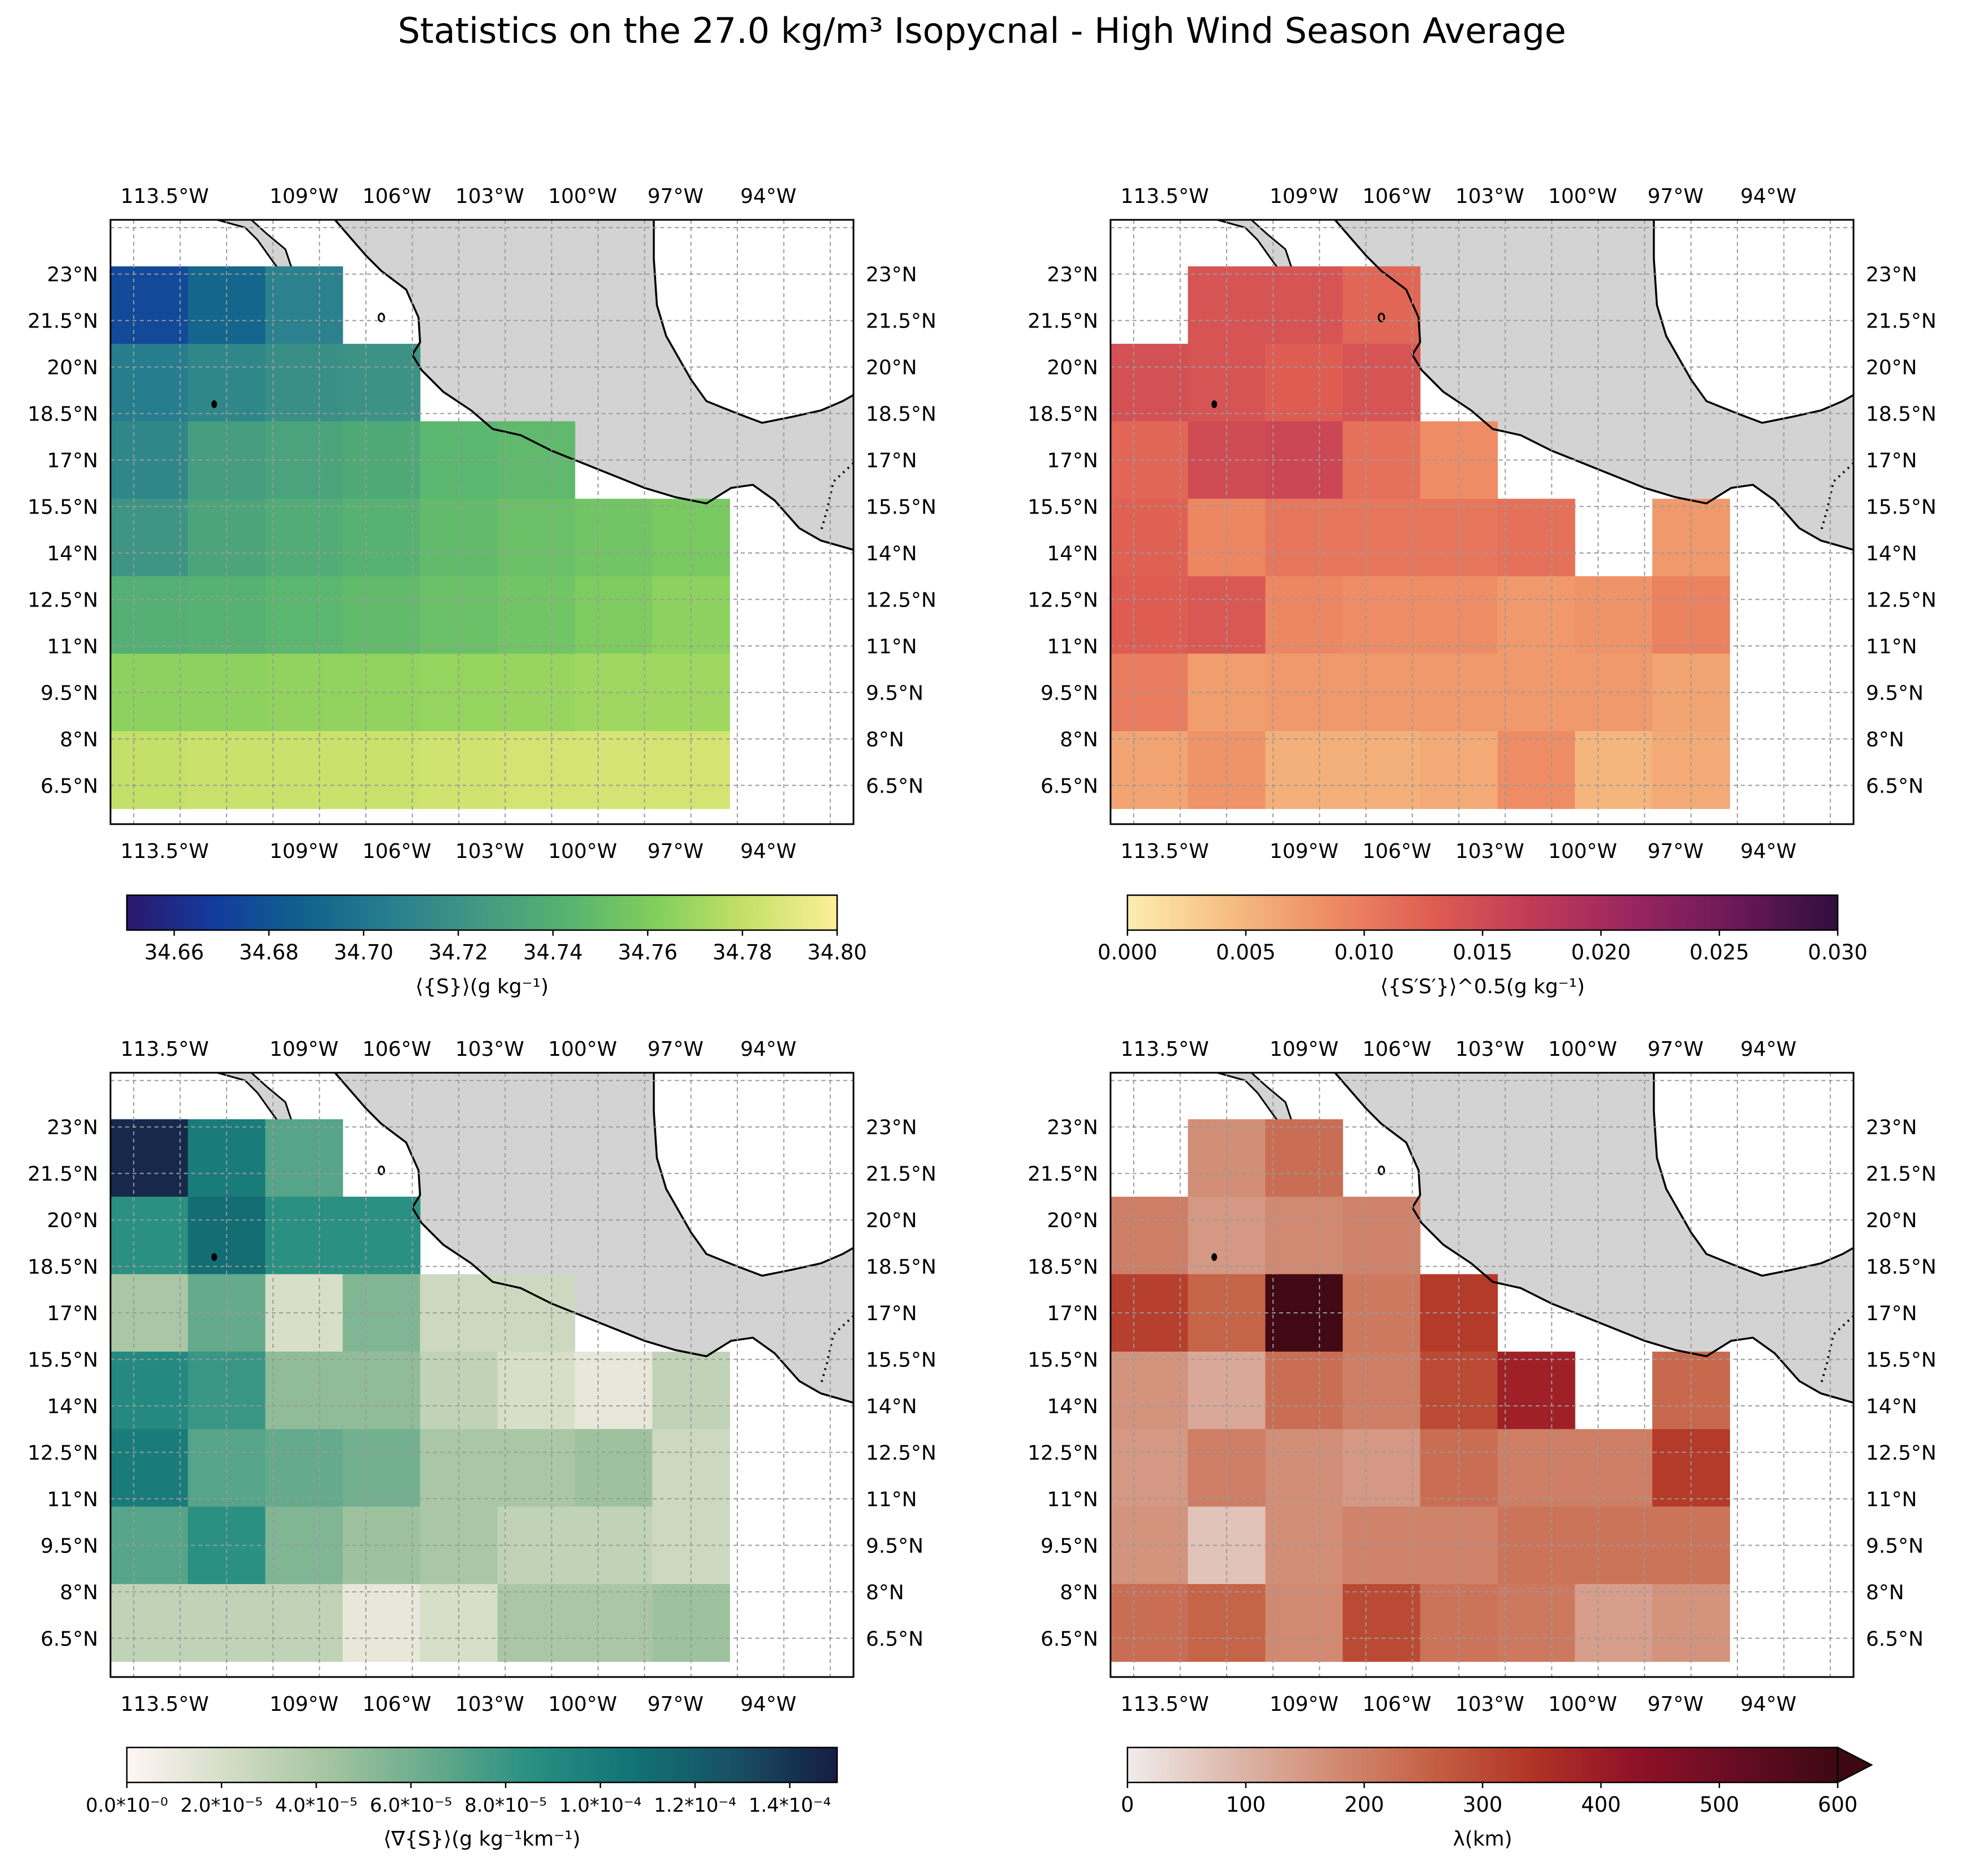 The image size is (1964, 1876). Describe the element at coordinates (411, 1806) in the screenshot. I see `colorbar-tick-label: 6.0*10⁻⁵` at that location.